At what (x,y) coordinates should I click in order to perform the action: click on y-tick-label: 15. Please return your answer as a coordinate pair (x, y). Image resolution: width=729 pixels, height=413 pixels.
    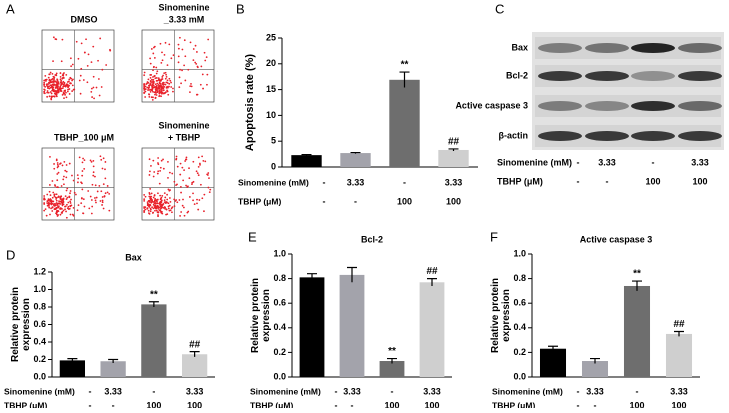
    Looking at the image, I should click on (271, 89).